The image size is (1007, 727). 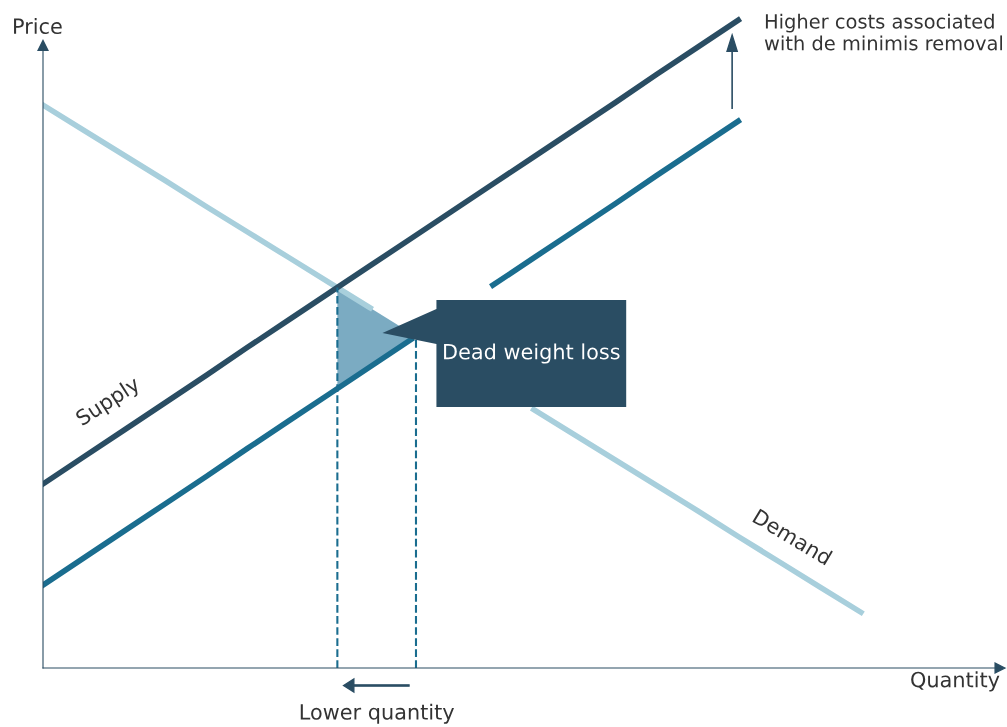 I want to click on y-axis-title: Price, so click(x=38, y=26).